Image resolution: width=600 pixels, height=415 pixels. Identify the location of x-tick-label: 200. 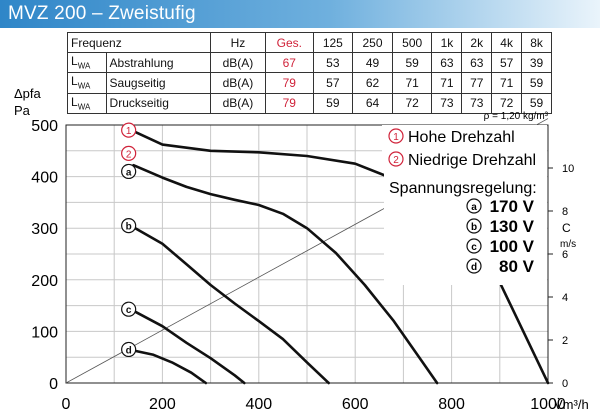
(162, 404).